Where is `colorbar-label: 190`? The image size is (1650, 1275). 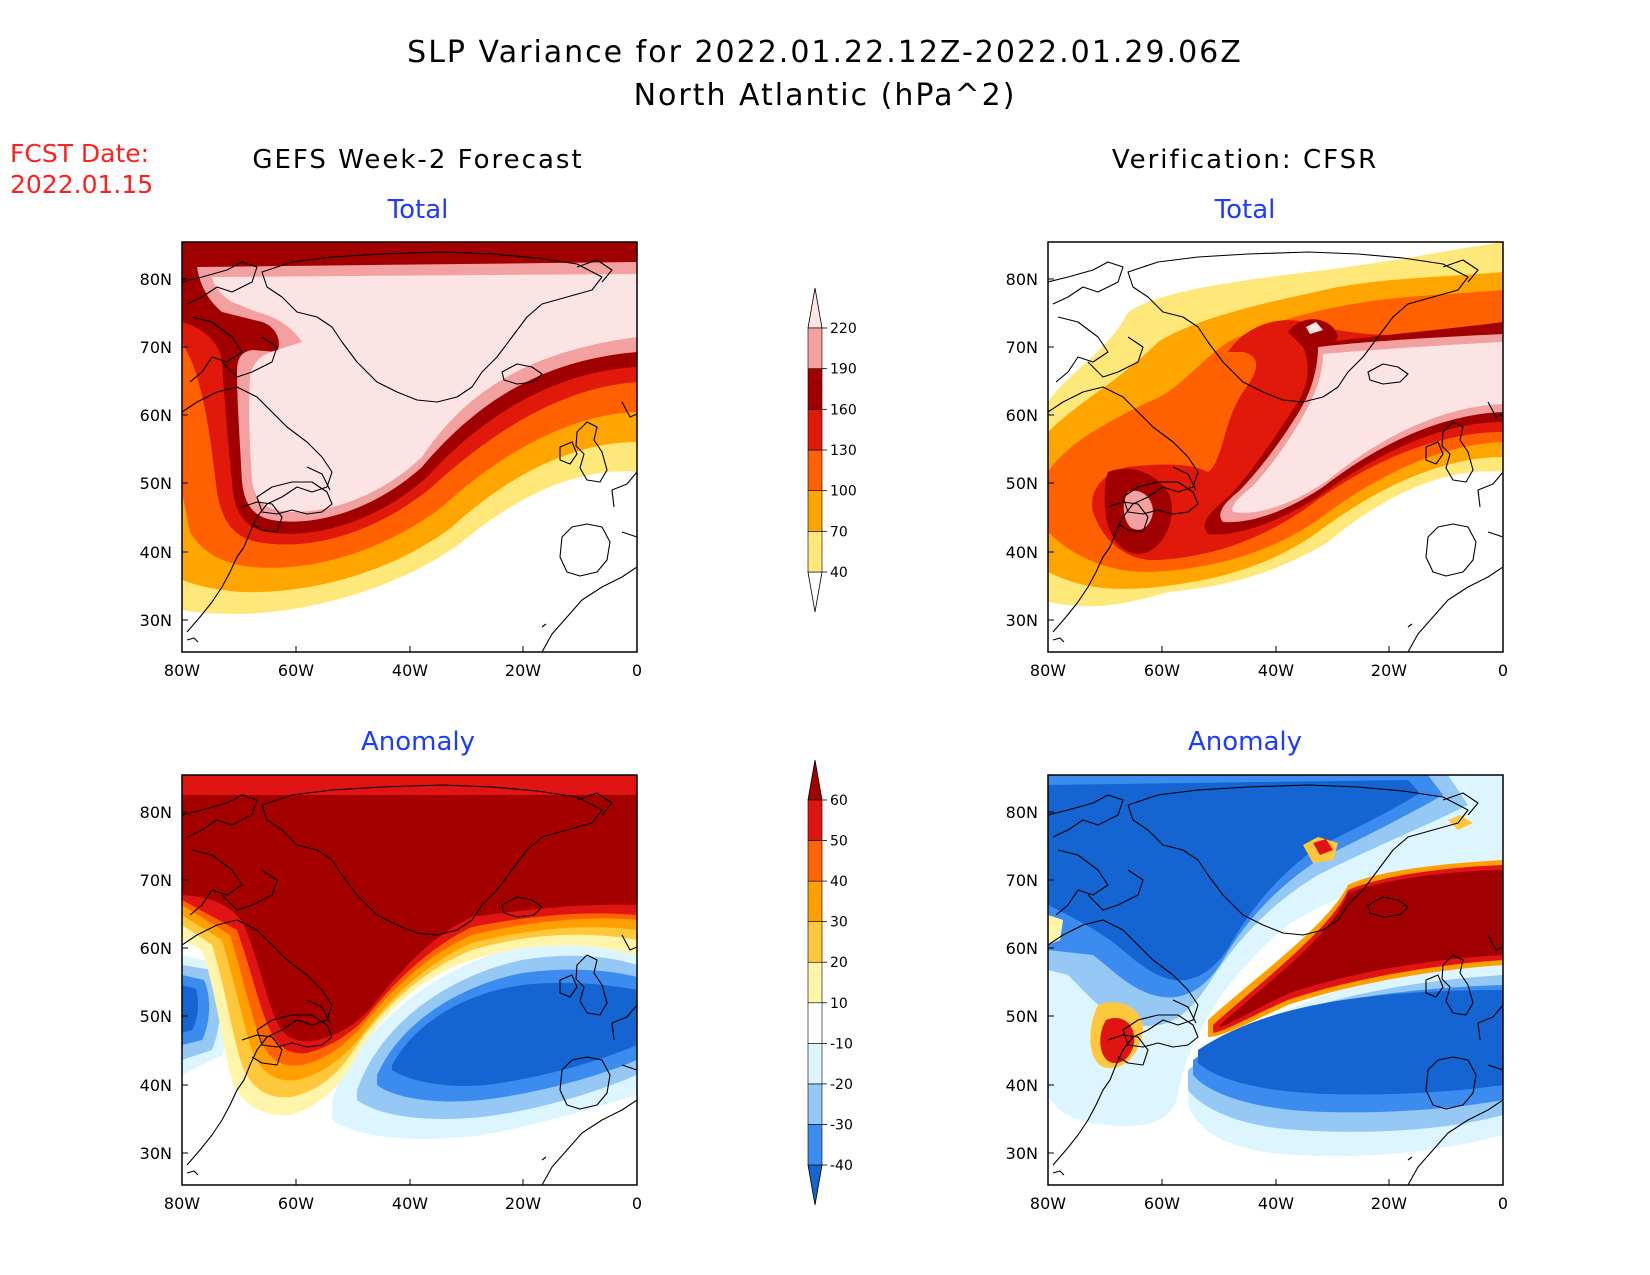
colorbar-label: 190 is located at coordinates (843, 370).